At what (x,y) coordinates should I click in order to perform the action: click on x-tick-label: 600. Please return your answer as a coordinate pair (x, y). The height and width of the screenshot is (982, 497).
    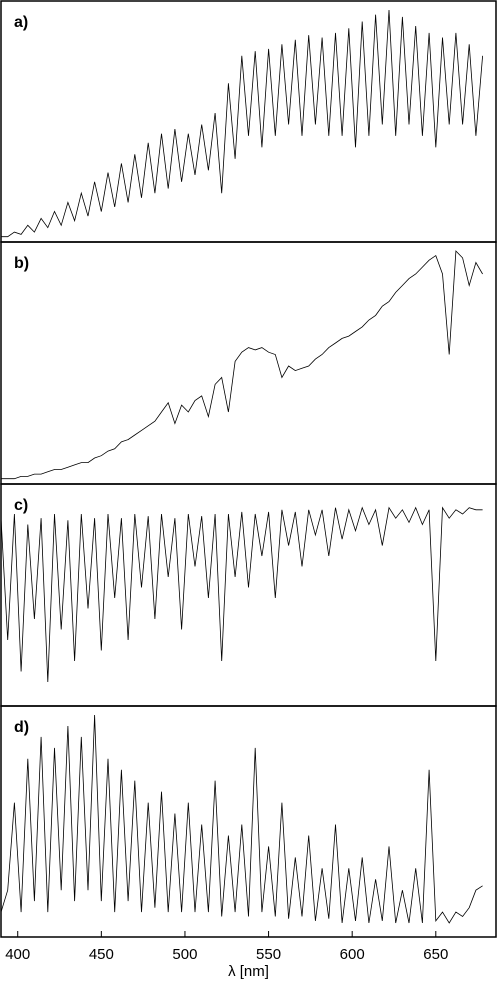
    Looking at the image, I should click on (352, 954).